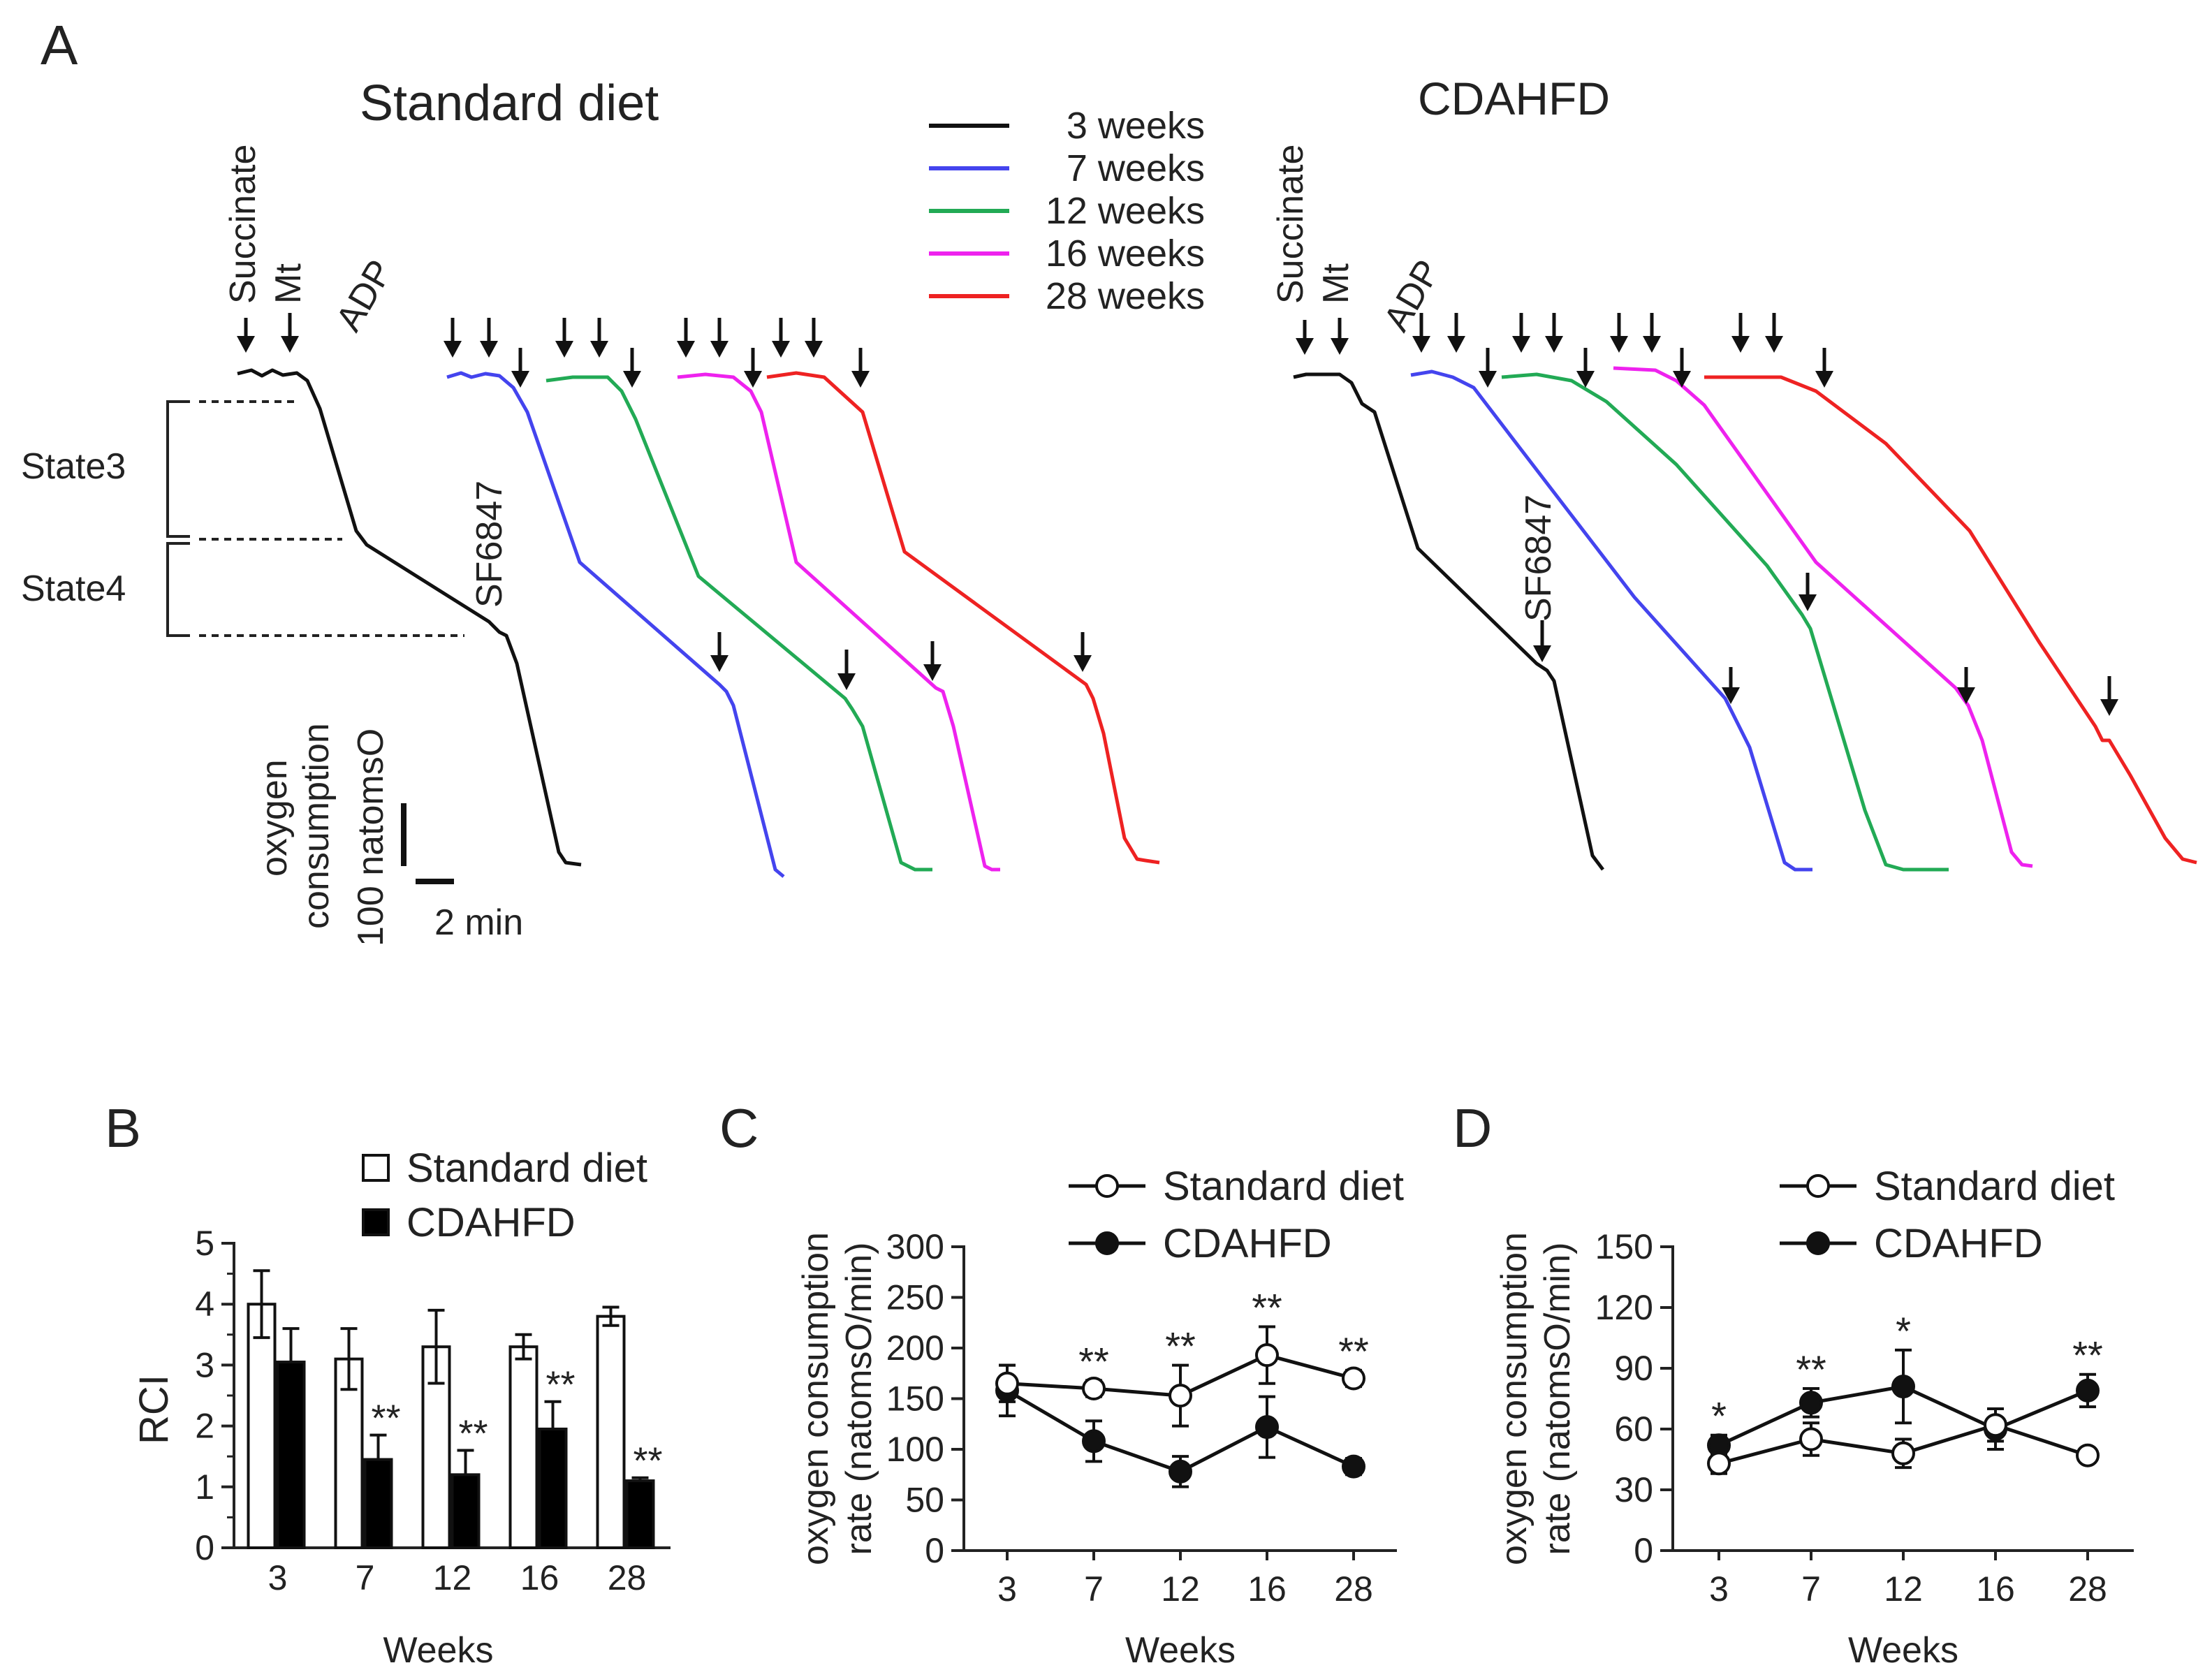 The image size is (2212, 1677). I want to click on c-sig-3: **, so click(1267, 1308).